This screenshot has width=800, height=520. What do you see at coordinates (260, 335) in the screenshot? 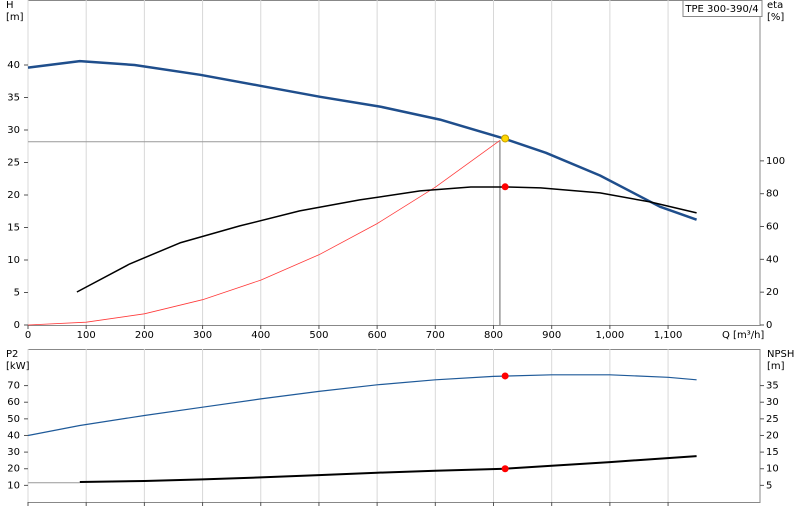
I see `x-tick-label: 400` at bounding box center [260, 335].